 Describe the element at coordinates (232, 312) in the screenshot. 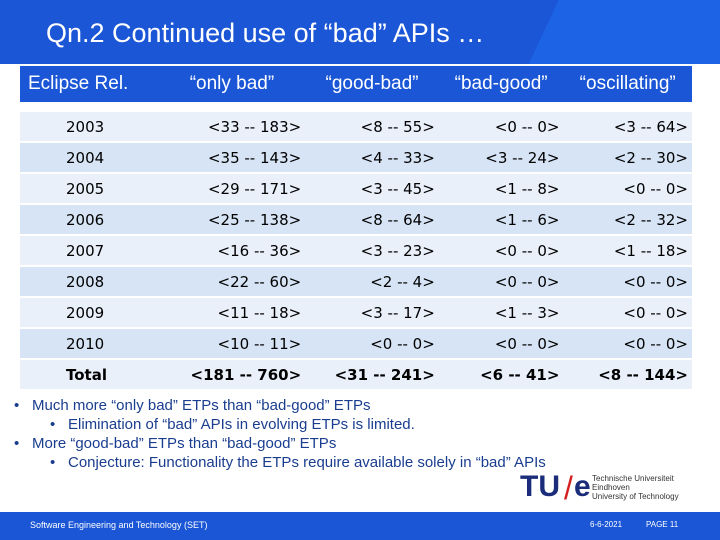

I see `etp-count-cell: <11 -- 18>` at that location.